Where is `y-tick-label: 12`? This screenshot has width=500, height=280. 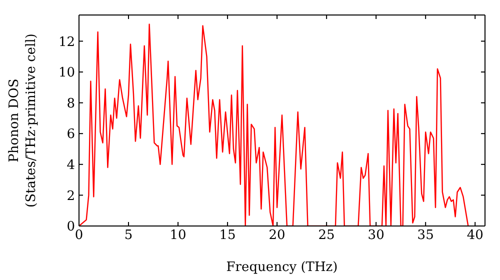
y-tick-label: 12 is located at coordinates (66, 42).